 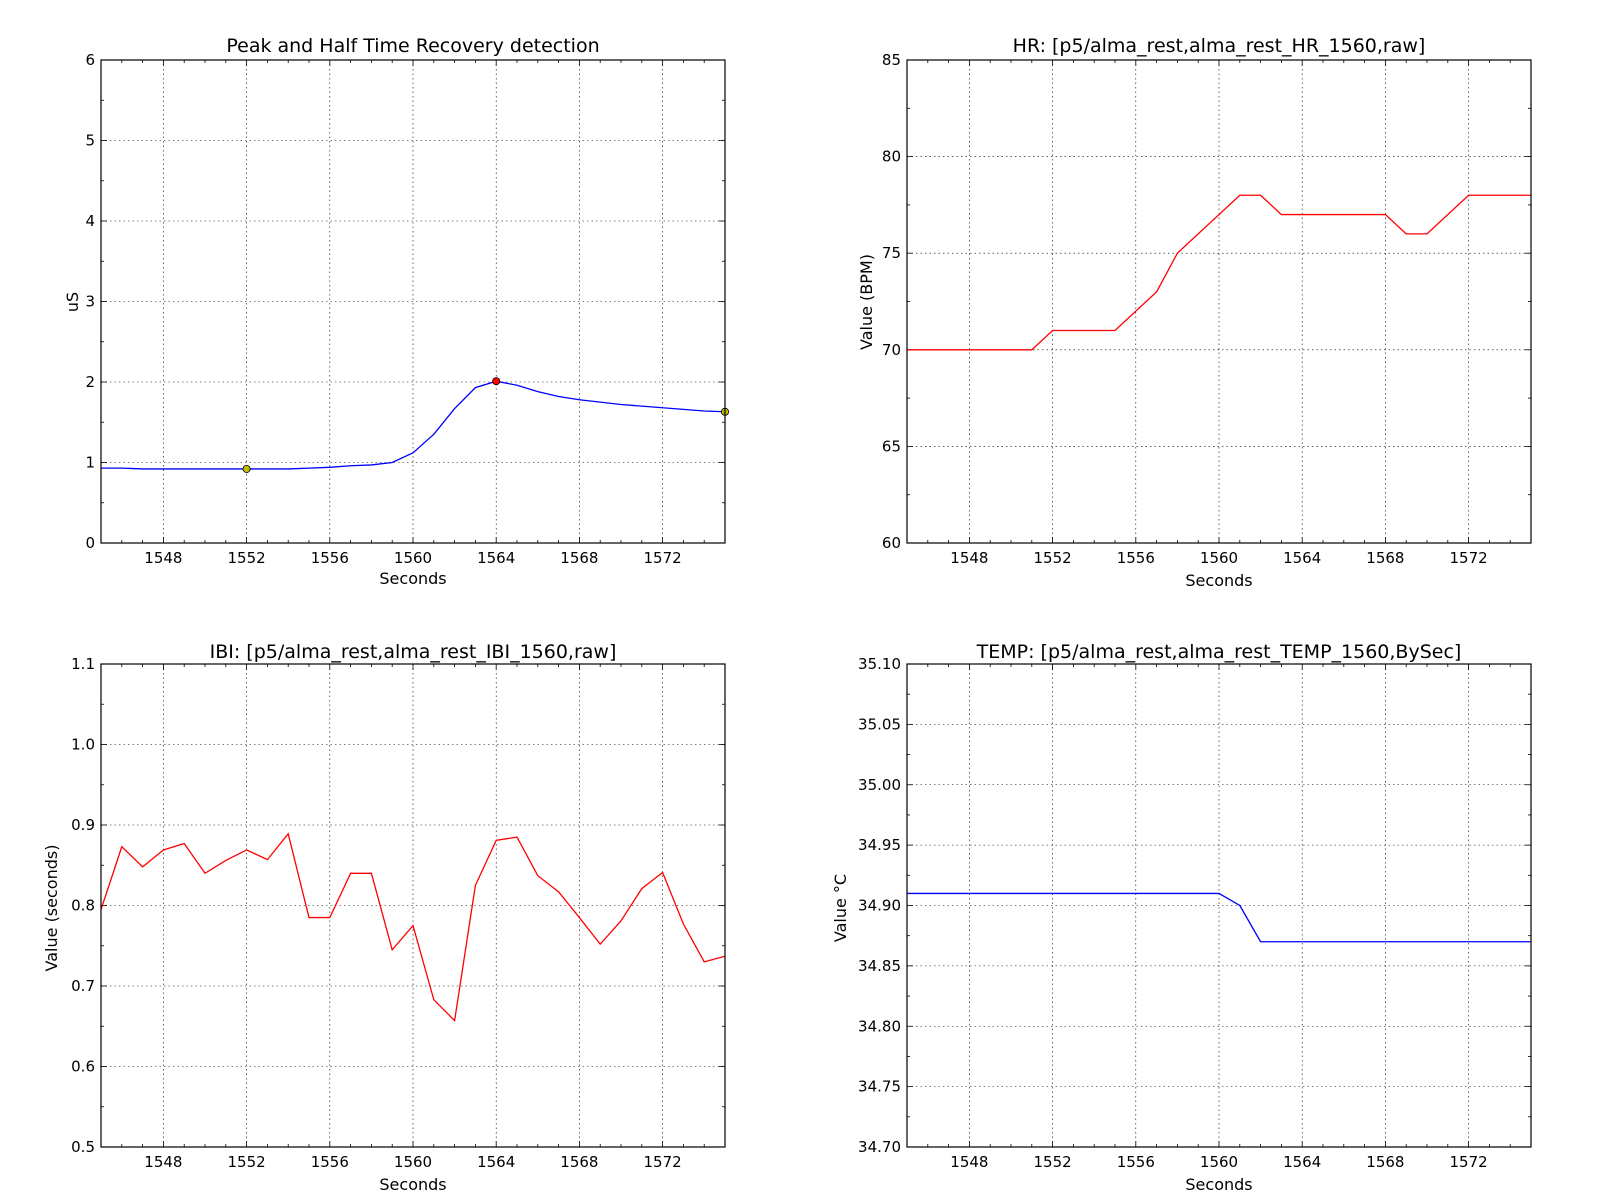 What do you see at coordinates (330, 1162) in the screenshot?
I see `ibi-x-tick-label: 1556` at bounding box center [330, 1162].